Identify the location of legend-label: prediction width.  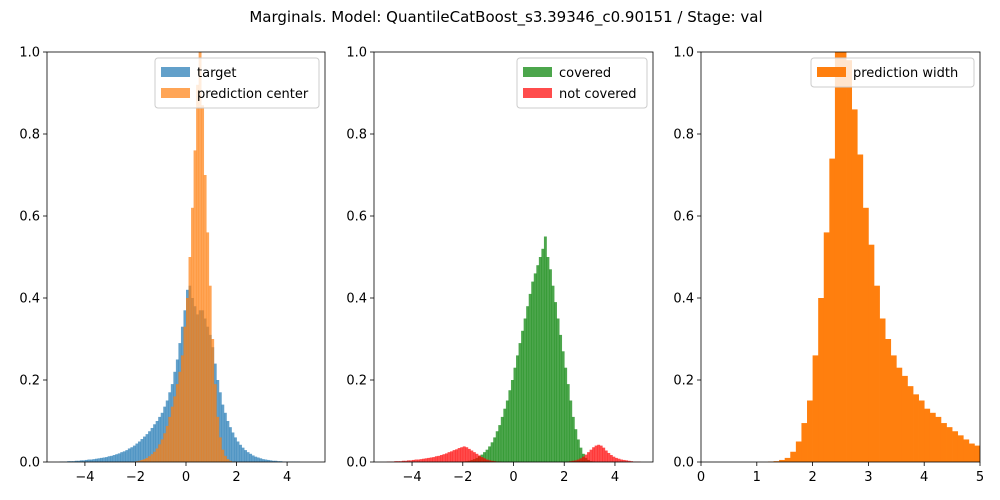
(905, 73).